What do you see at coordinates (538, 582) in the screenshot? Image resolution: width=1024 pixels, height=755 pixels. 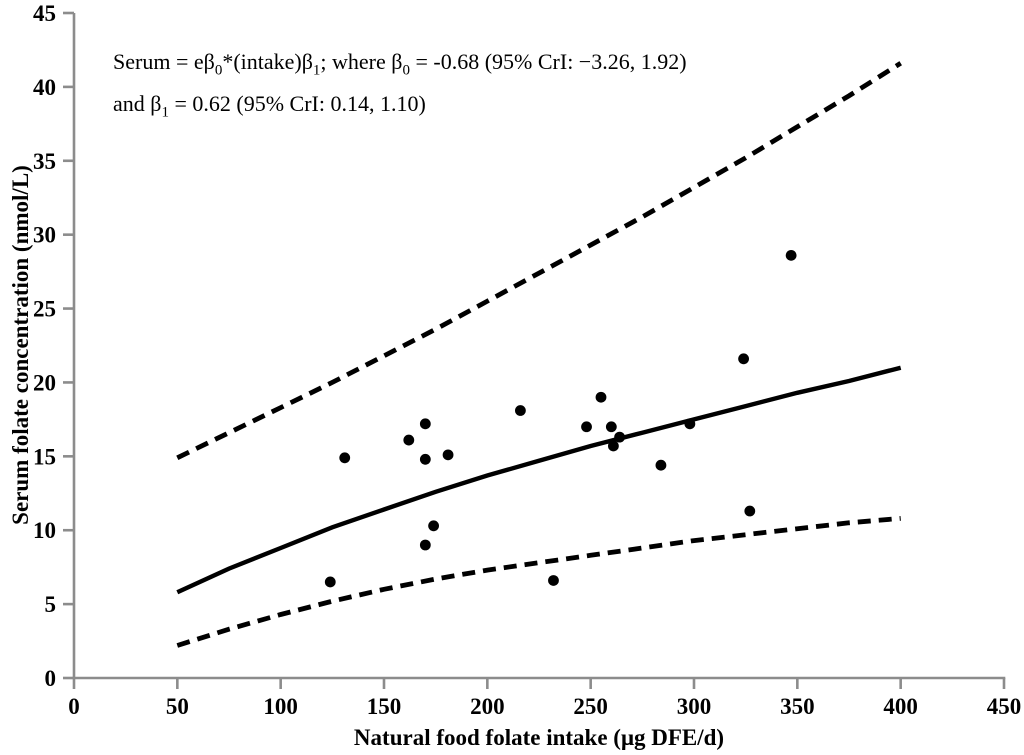 I see `lower-95-cri-curve` at bounding box center [538, 582].